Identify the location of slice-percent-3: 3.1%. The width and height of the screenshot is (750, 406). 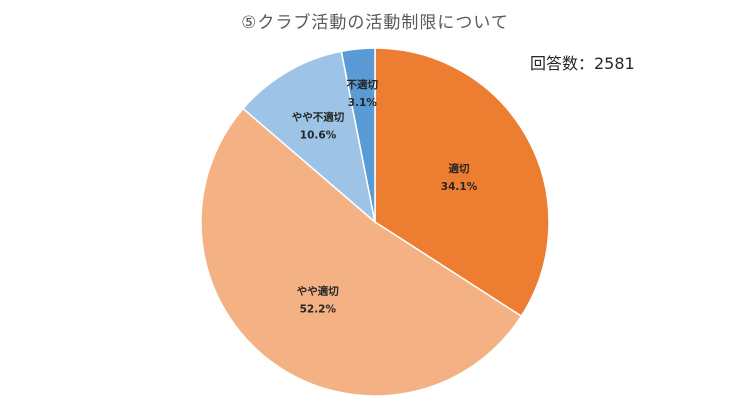
(363, 103).